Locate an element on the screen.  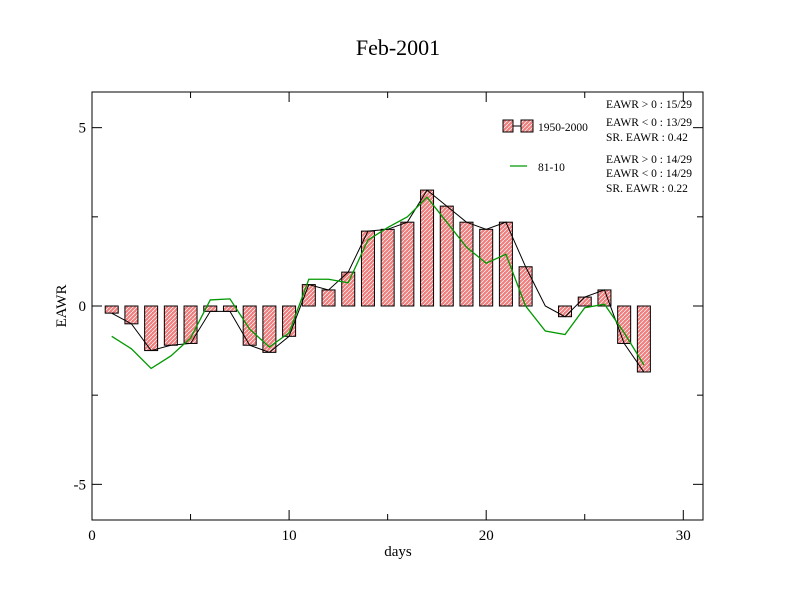
stats-2-positive: EAWR > 0 : 14/29 is located at coordinates (649, 160).